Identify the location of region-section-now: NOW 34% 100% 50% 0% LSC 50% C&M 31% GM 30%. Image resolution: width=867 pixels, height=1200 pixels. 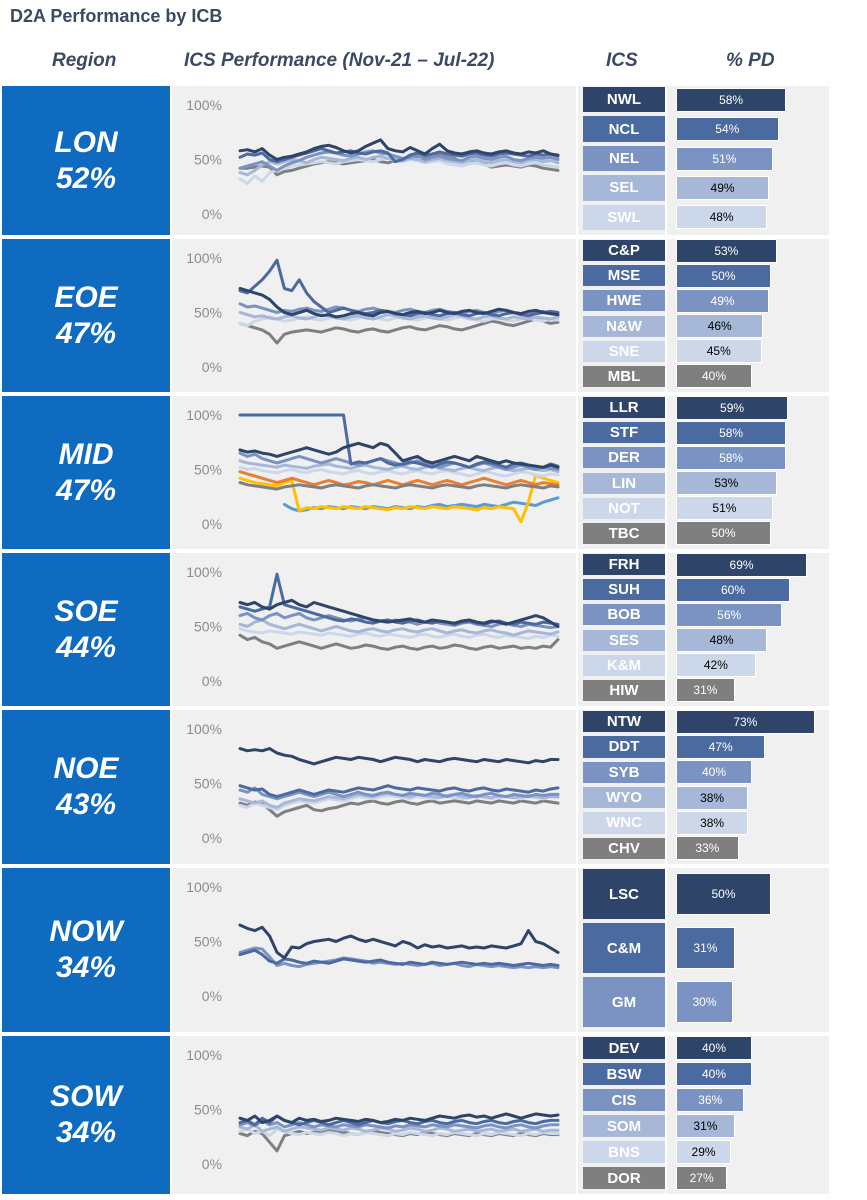
(433, 950).